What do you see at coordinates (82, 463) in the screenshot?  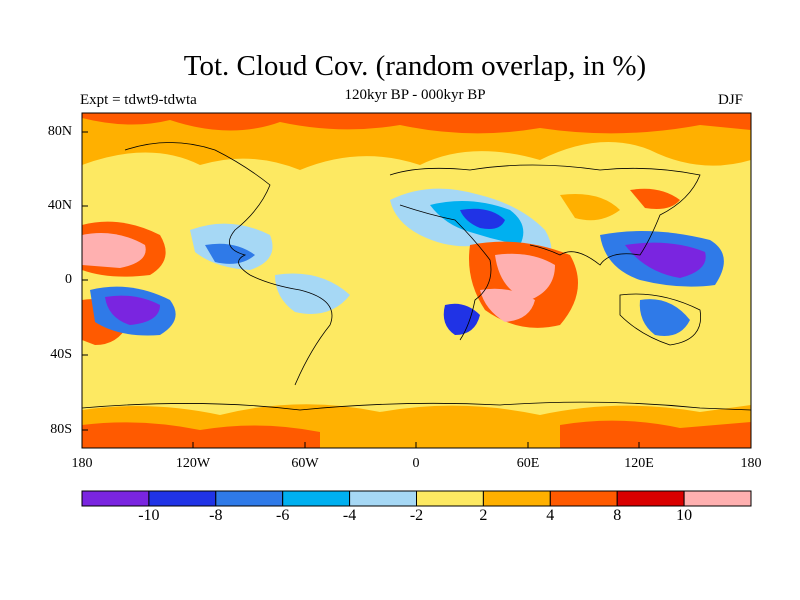 I see `lon-label-180w: 180` at bounding box center [82, 463].